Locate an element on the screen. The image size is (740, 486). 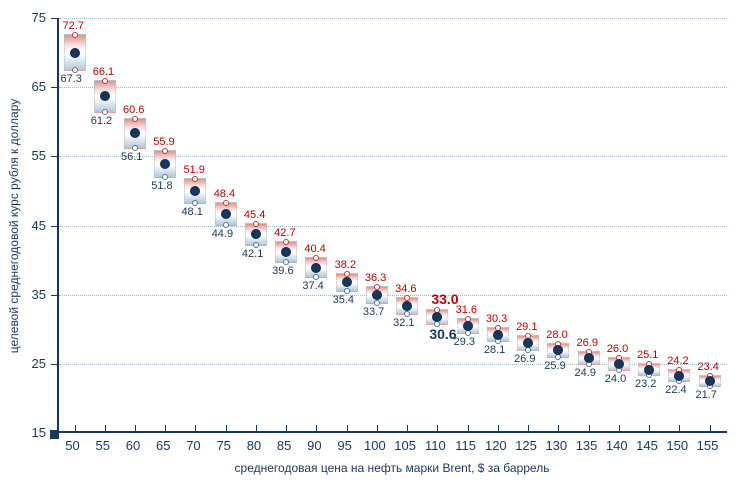
low-value-label: 24.9 is located at coordinates (585, 372).